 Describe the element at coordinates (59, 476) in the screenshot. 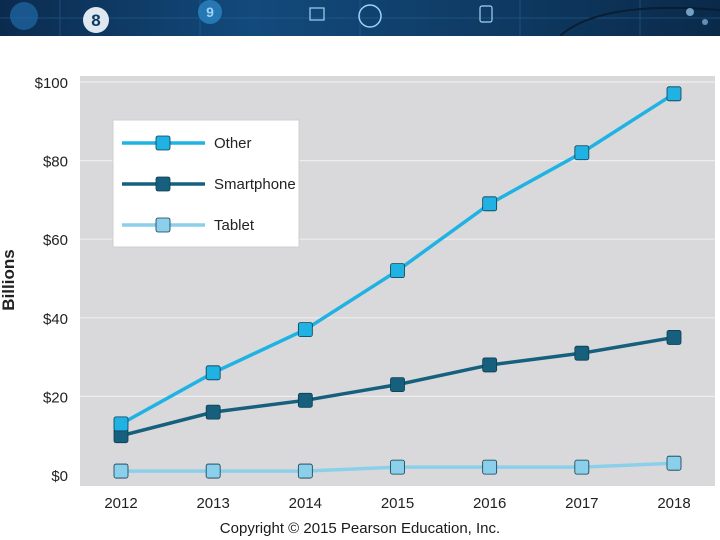

I see `y-tick-label: $0` at that location.